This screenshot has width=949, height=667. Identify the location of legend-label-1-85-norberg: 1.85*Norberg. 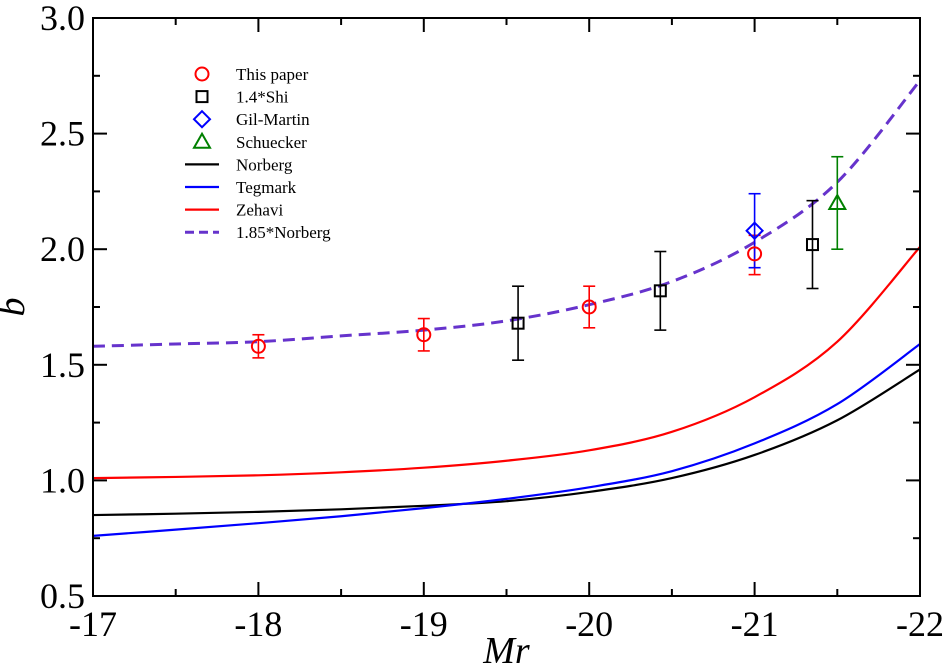
(283, 232).